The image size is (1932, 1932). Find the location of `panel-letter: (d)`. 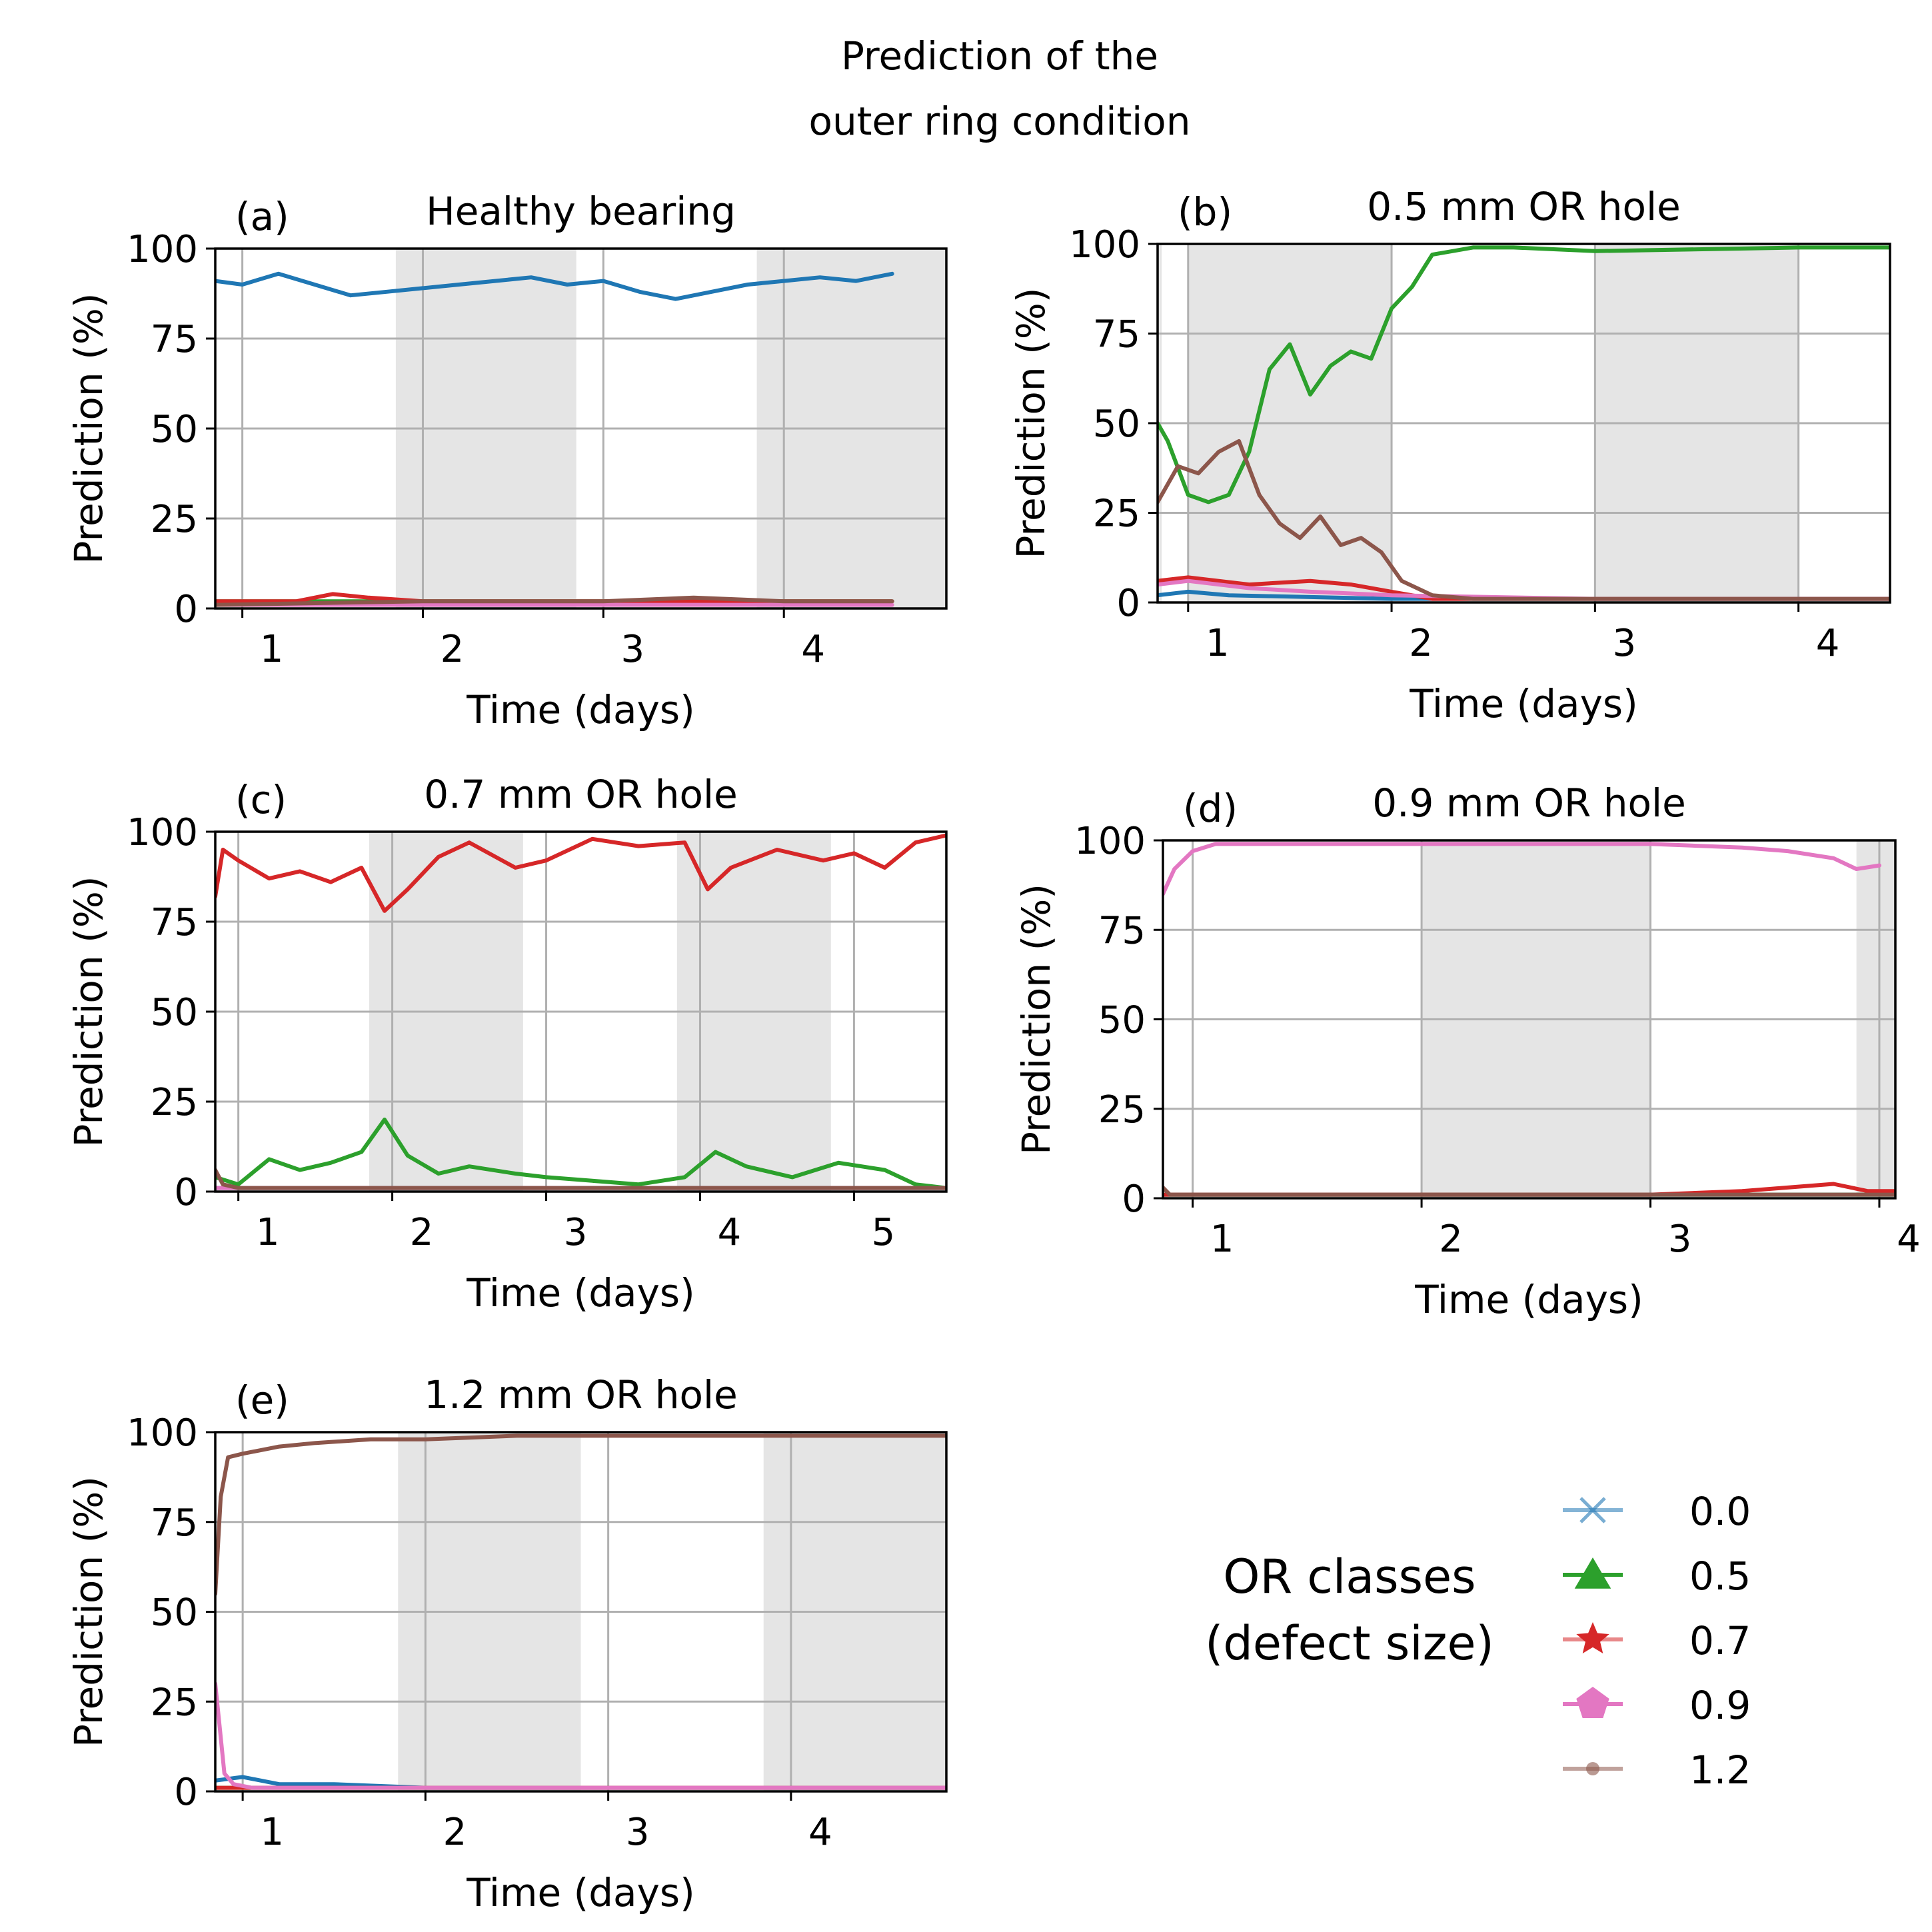

panel-letter: (d) is located at coordinates (1211, 808).